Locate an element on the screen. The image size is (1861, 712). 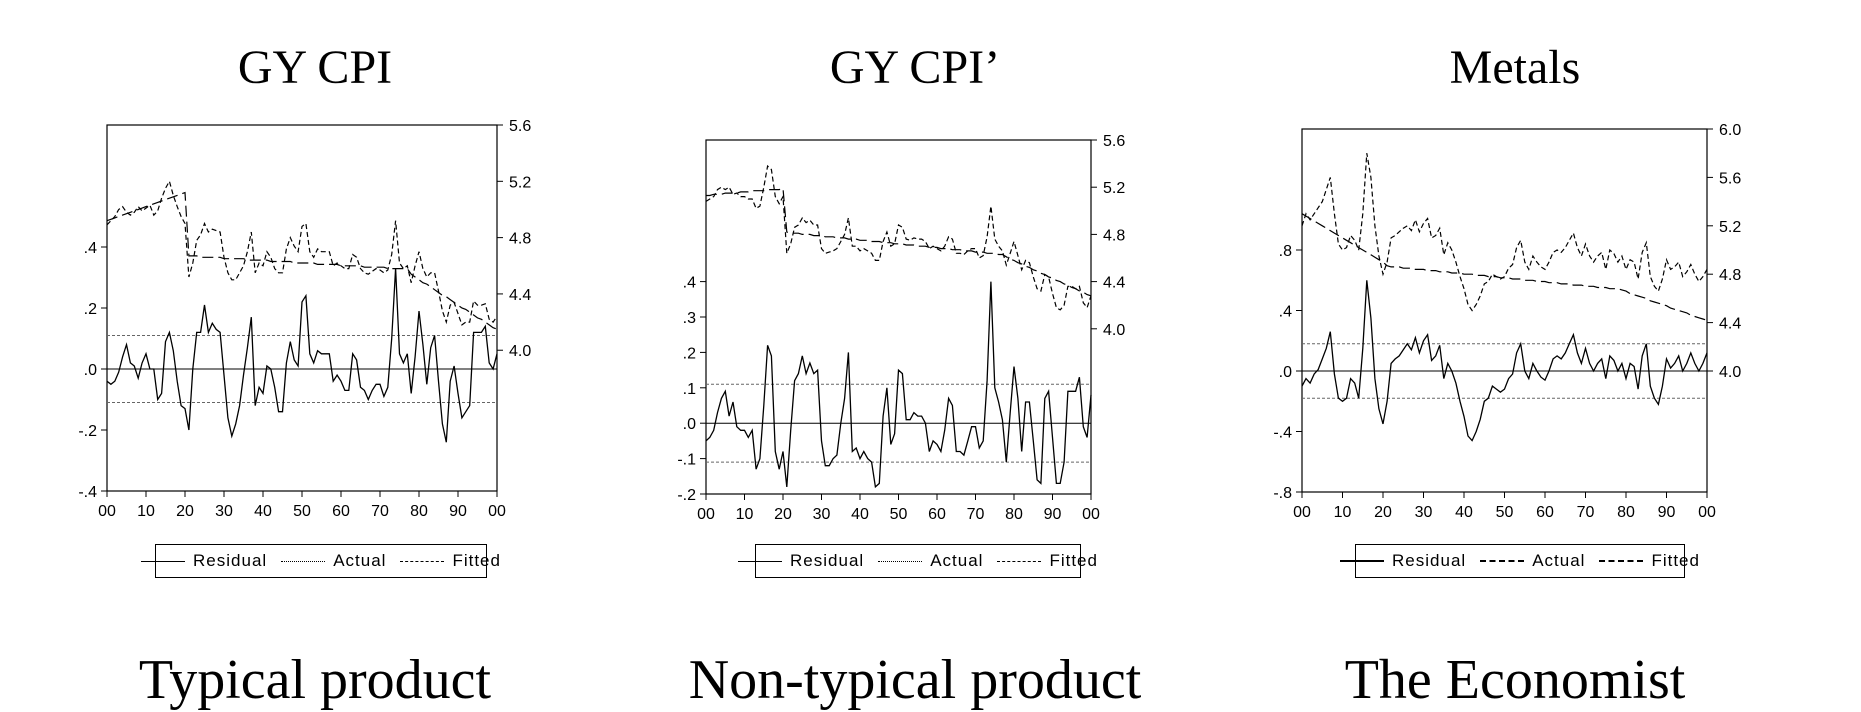
right-axis-tick-label: 6.0 is located at coordinates (1730, 130).